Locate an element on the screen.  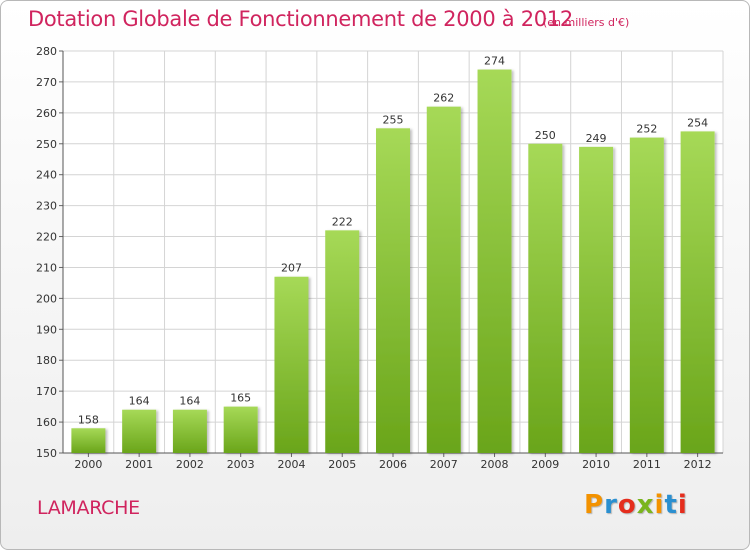
data-label-2005: 222 is located at coordinates (342, 221).